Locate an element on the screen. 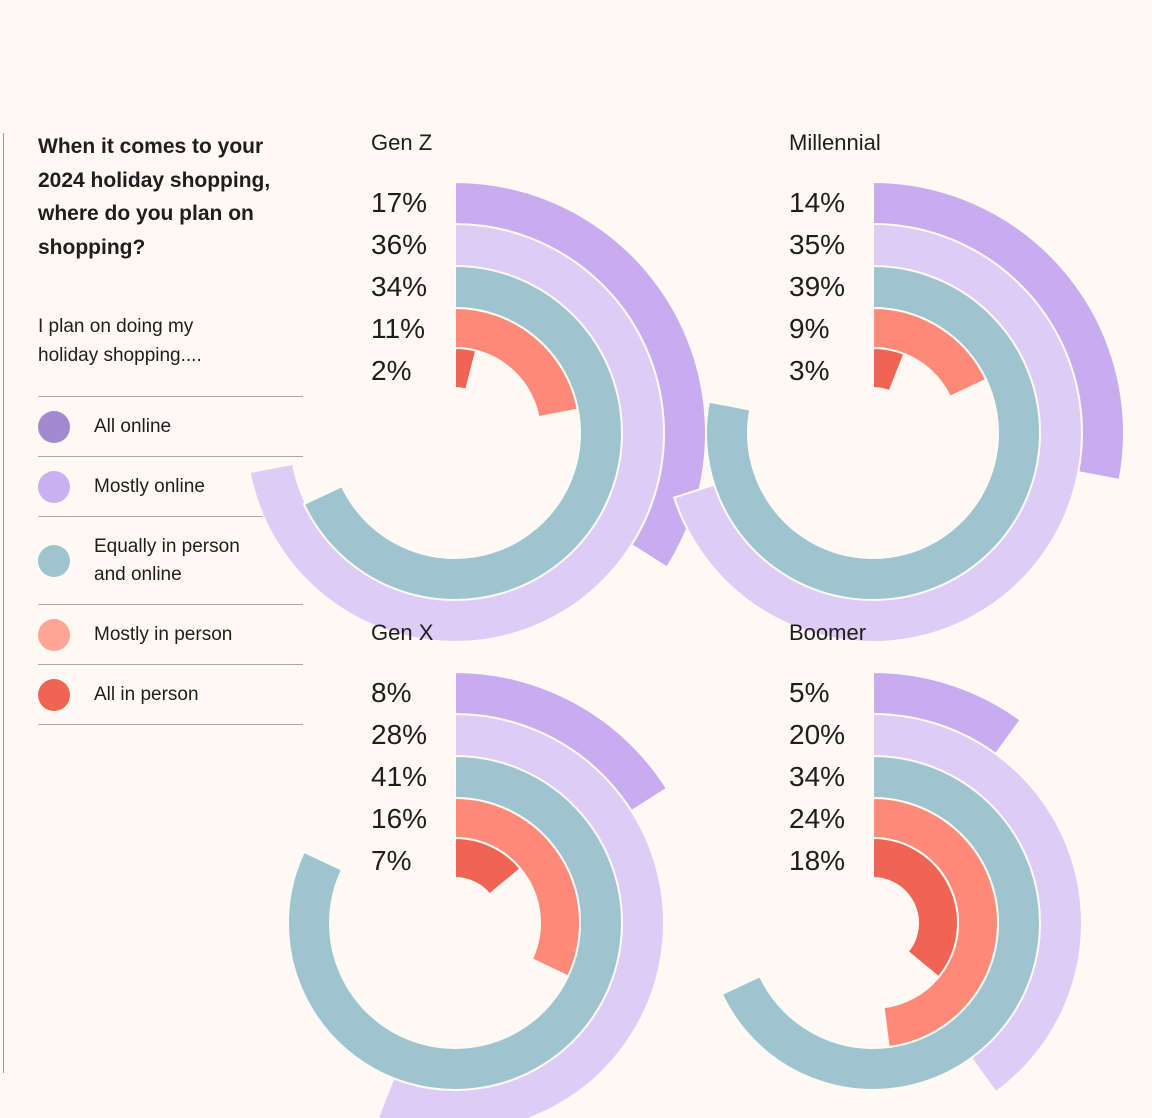 The image size is (1152, 1118). bar-millennial-equally-in-person-and-online is located at coordinates (873, 432).